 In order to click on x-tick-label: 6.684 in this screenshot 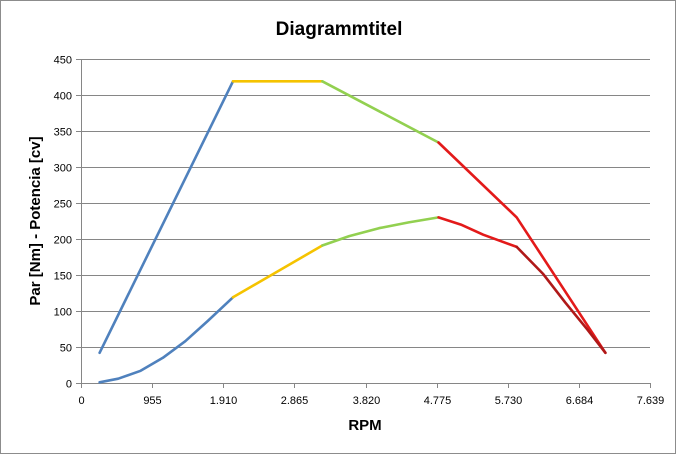, I will do `click(580, 401)`.